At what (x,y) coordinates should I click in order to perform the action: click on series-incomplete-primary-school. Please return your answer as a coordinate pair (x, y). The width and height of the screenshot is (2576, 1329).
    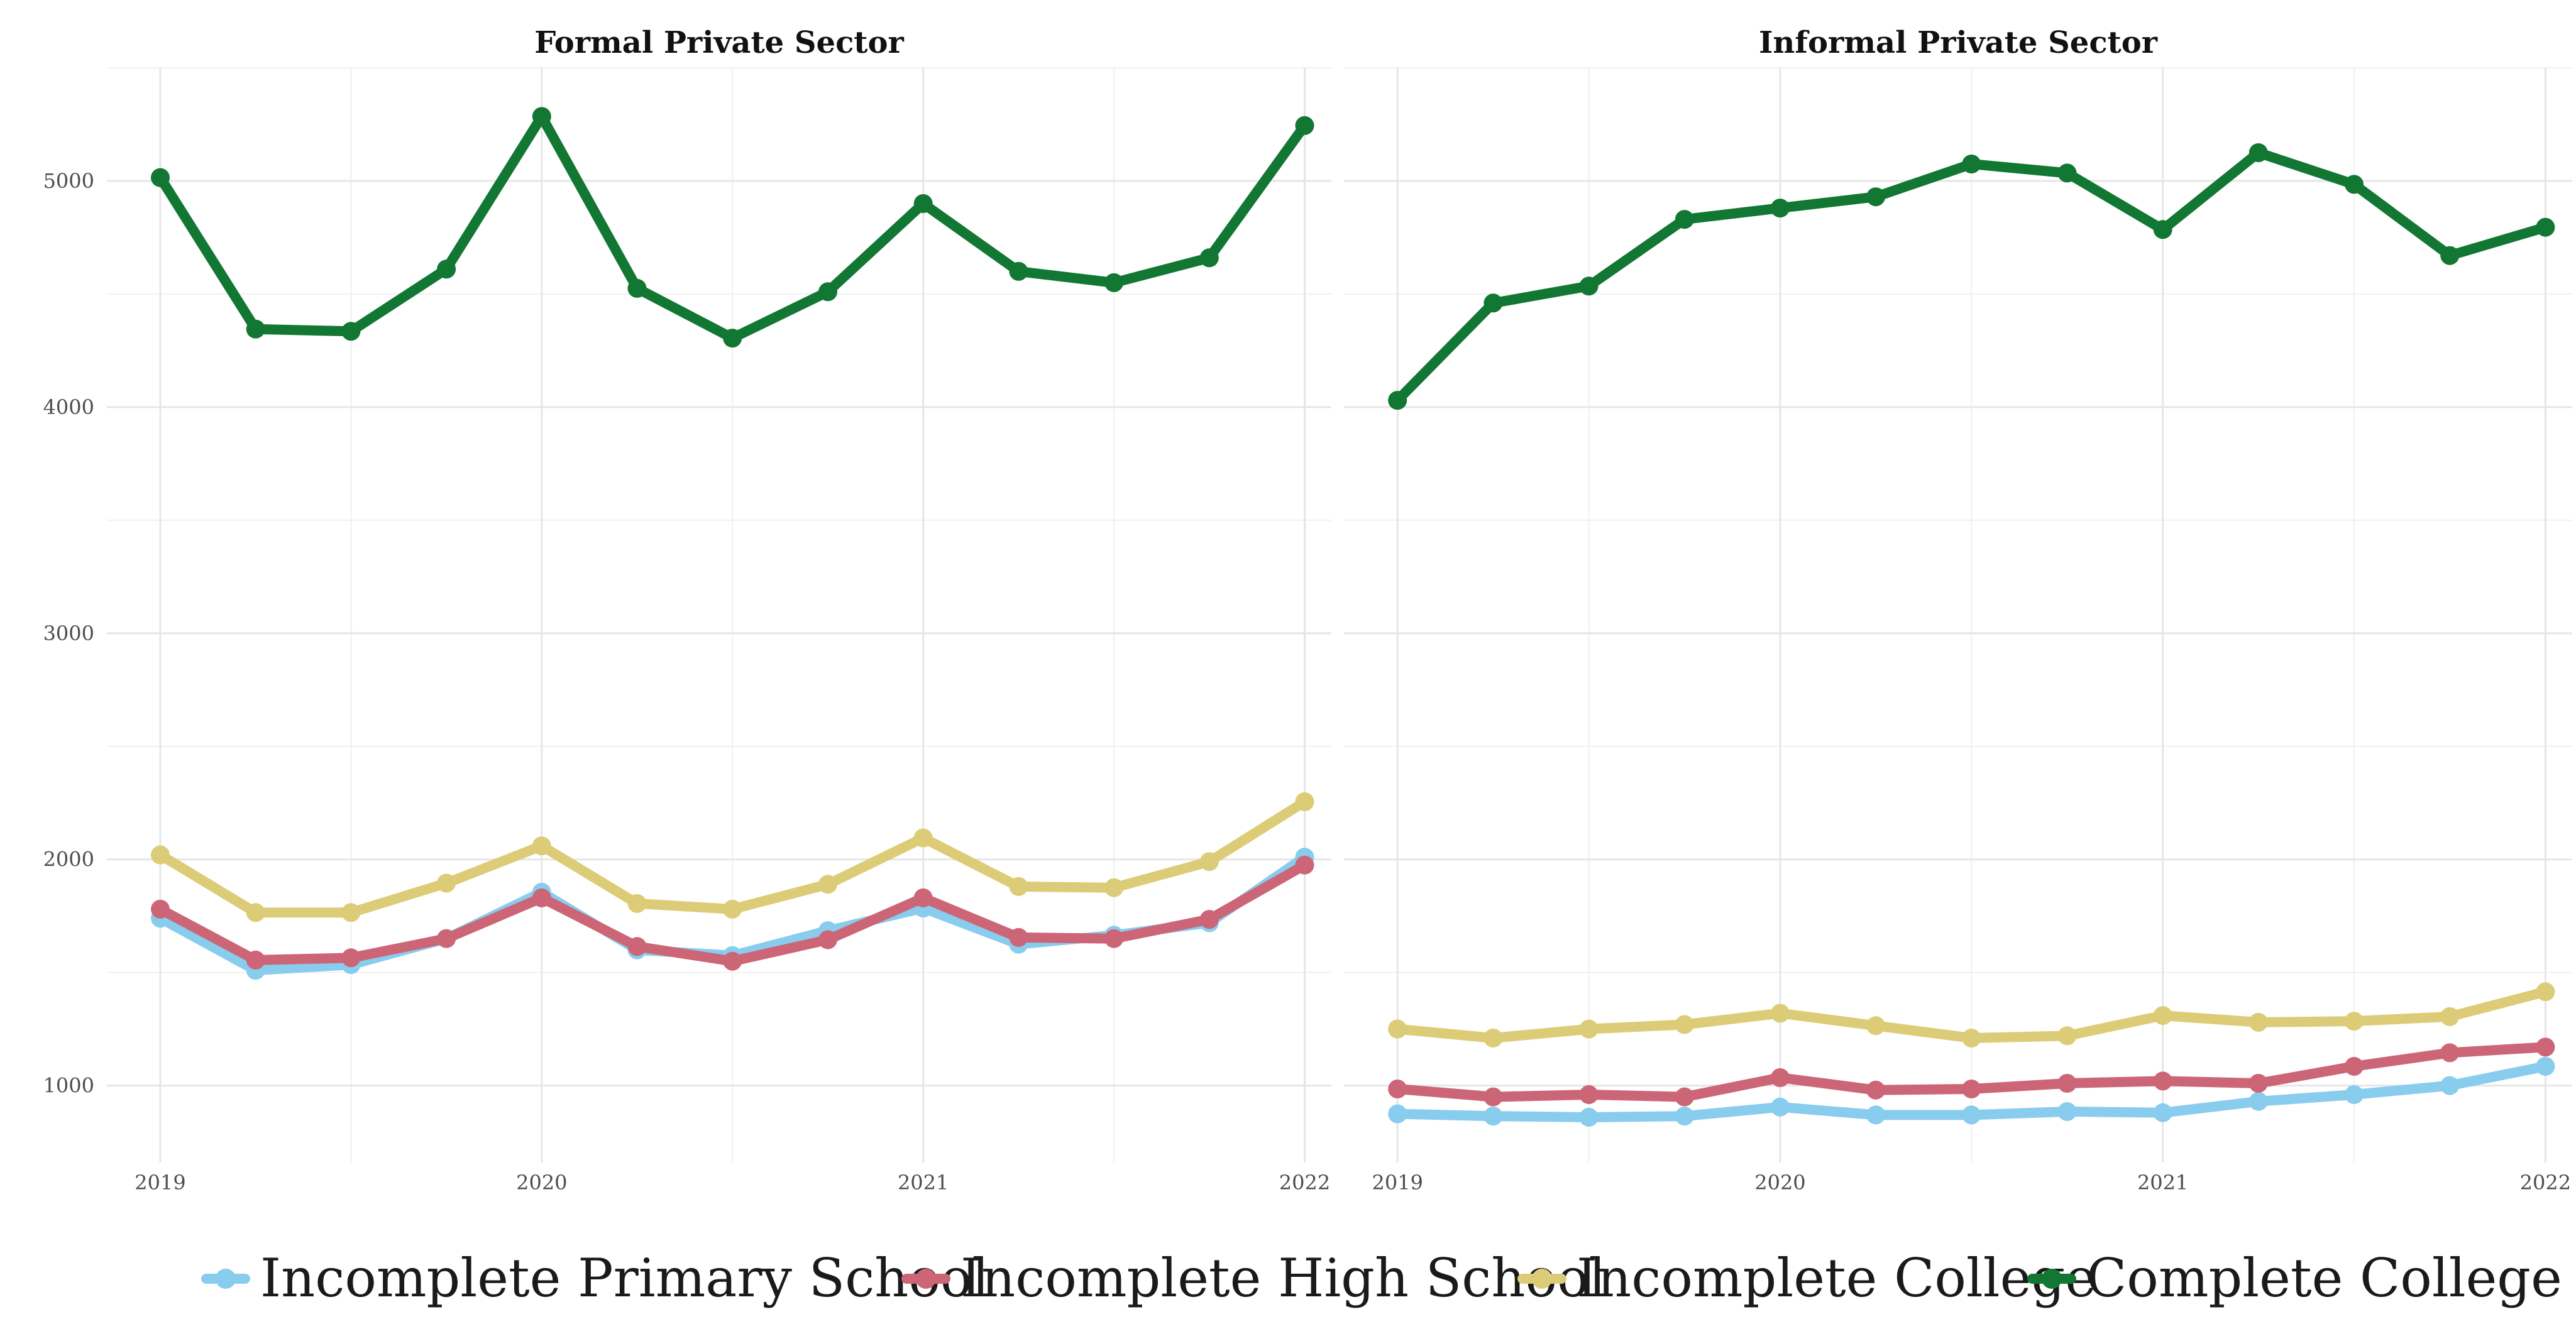
    Looking at the image, I should click on (1972, 1092).